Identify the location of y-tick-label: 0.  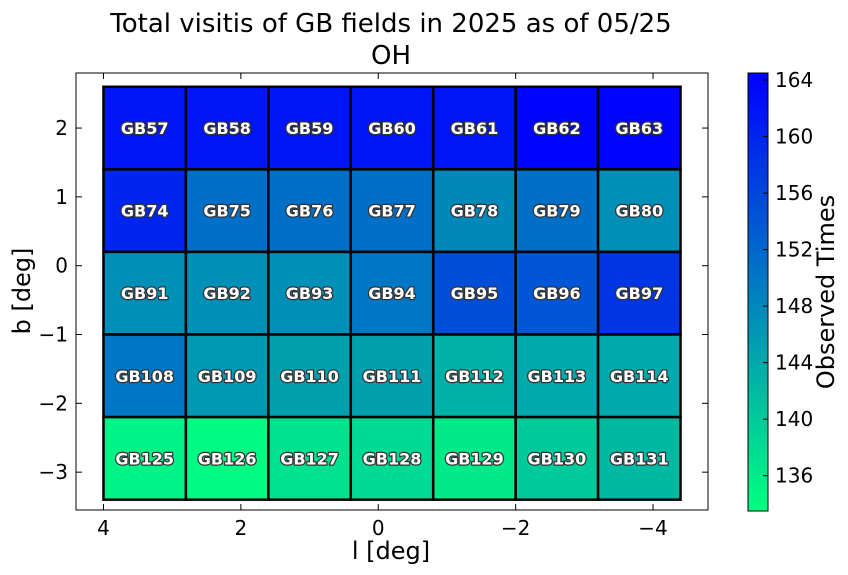
(61, 266).